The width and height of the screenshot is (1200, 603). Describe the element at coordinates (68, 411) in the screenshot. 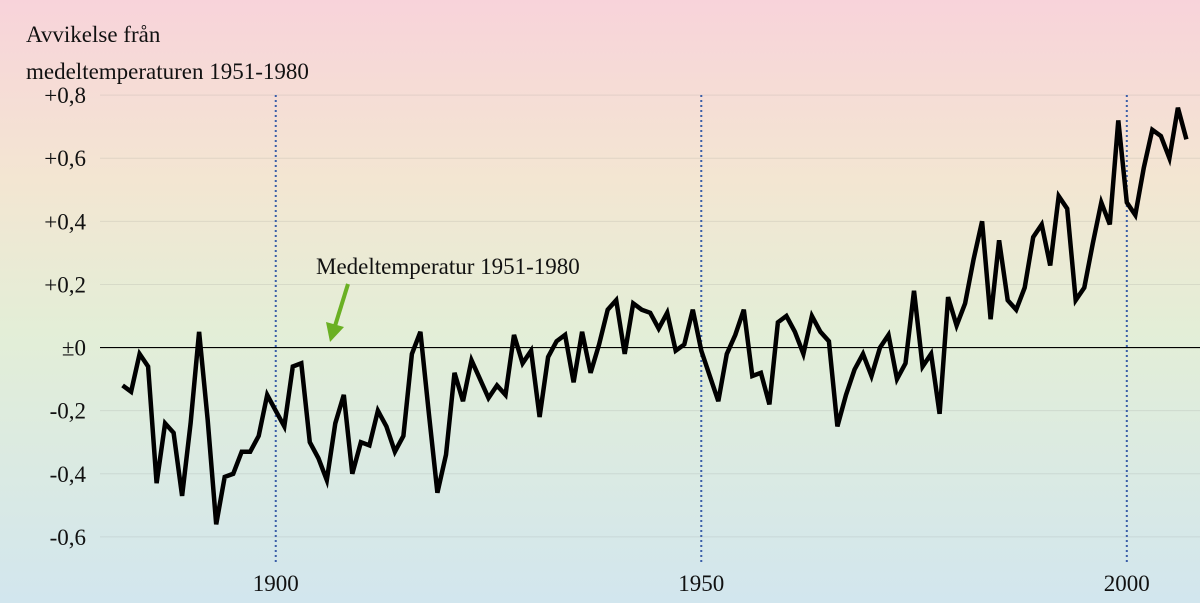

I see `y-tick-label: -0,2` at that location.